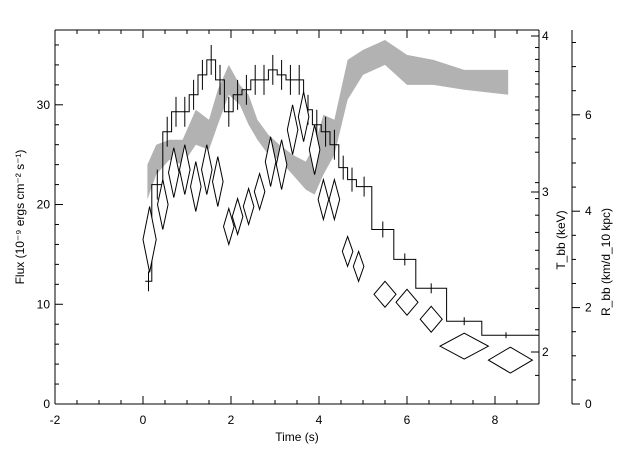 The height and width of the screenshot is (457, 640). Describe the element at coordinates (606, 262) in the screenshot. I see `r-axis-title: R_bb (km/d_10 kpc)` at that location.